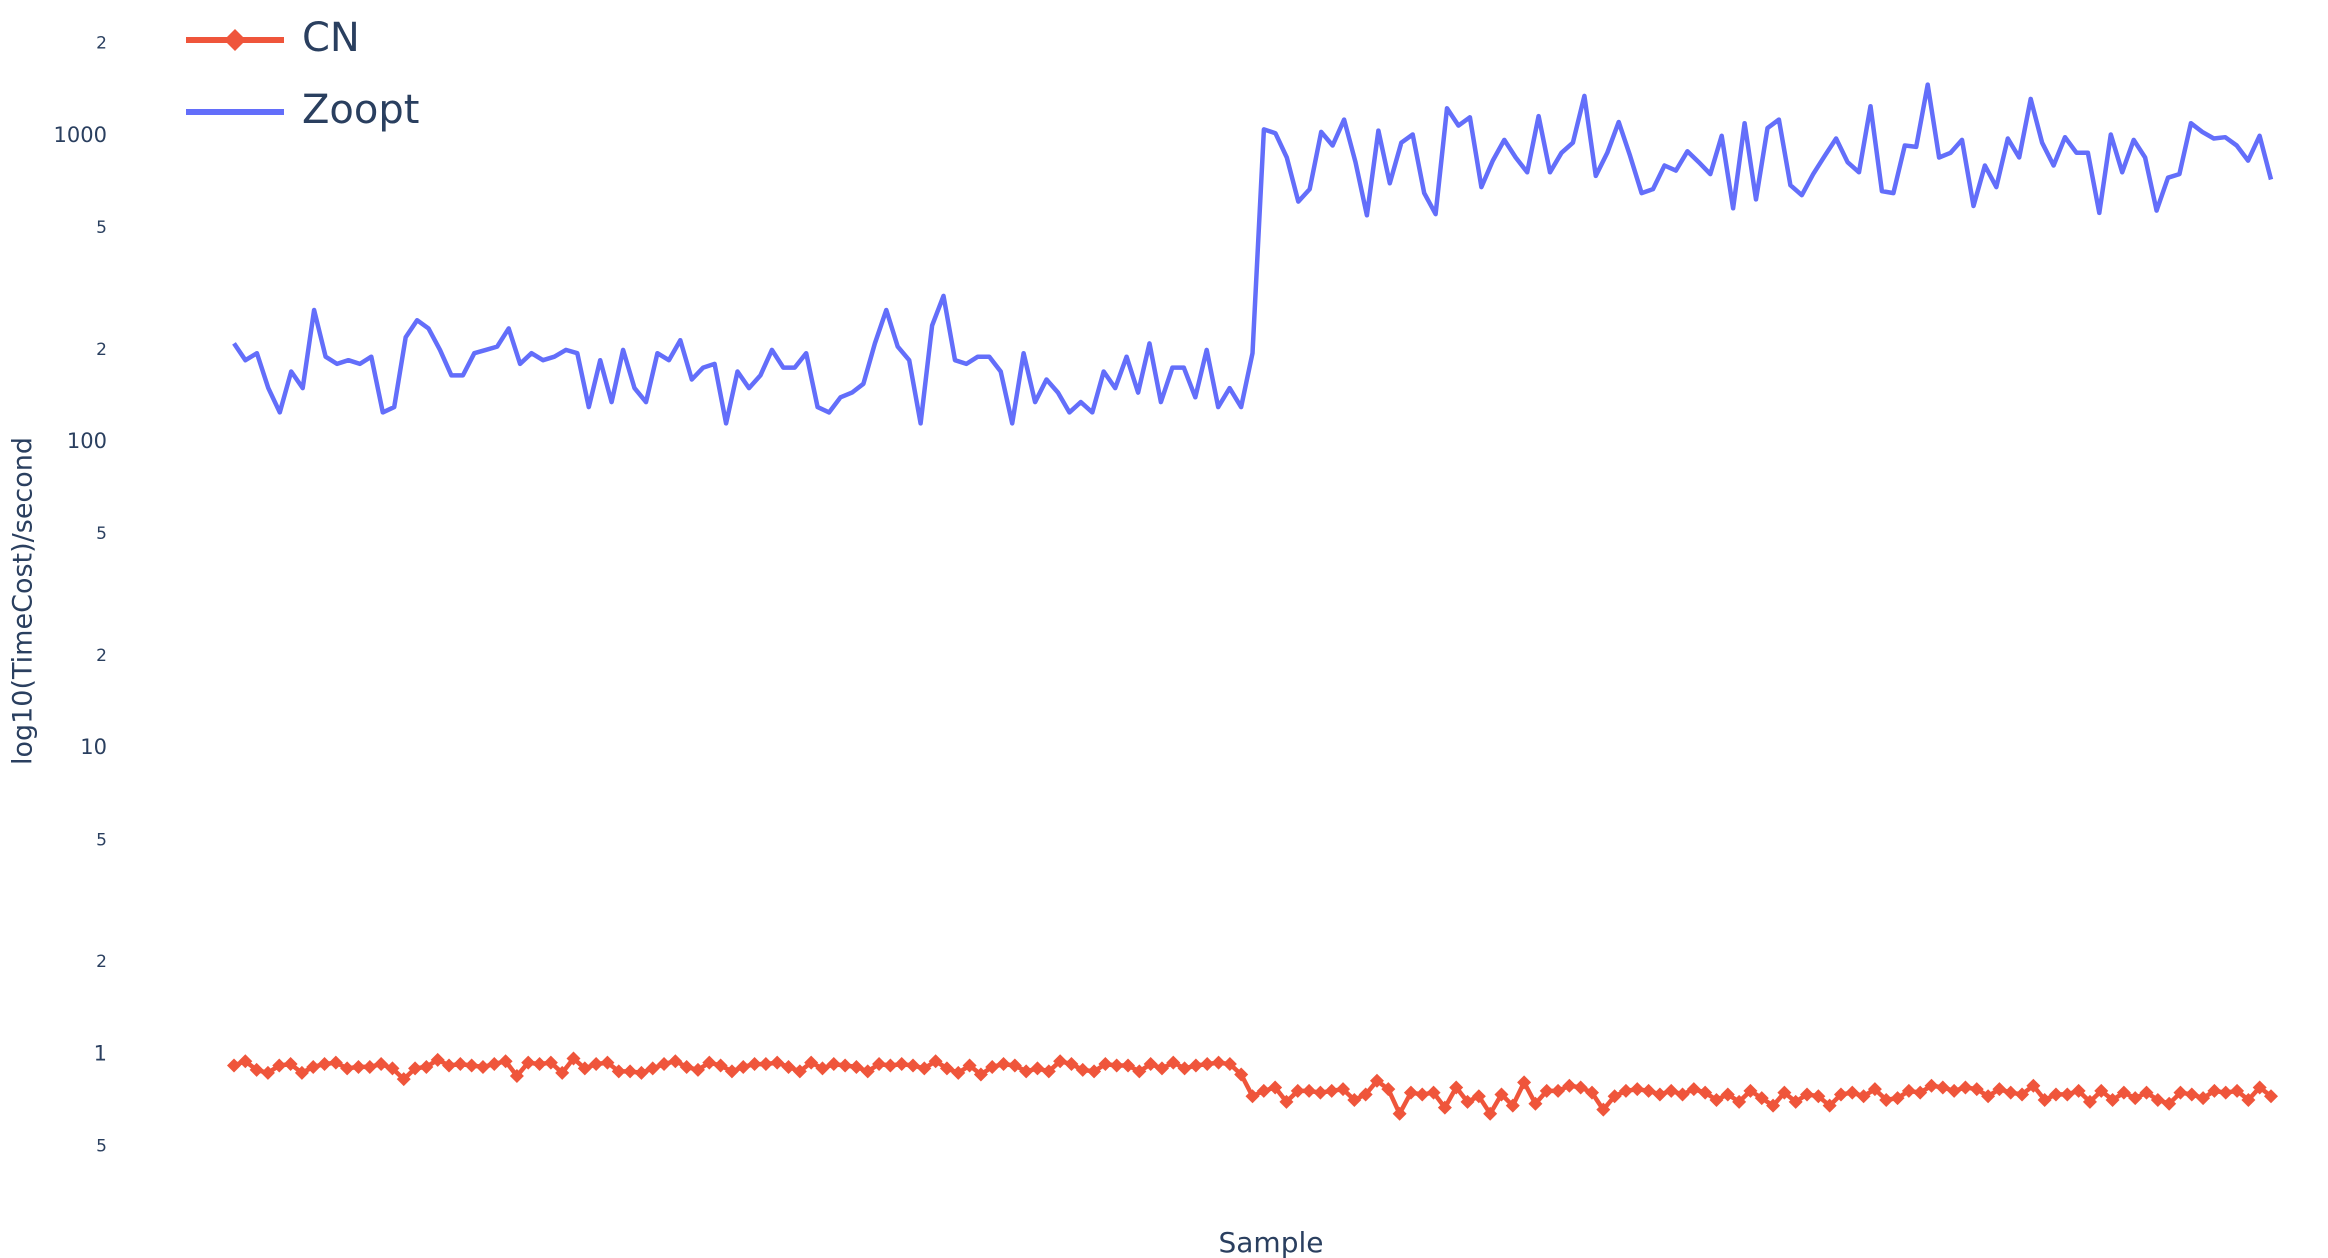 The height and width of the screenshot is (1258, 2328). I want to click on y-tick-label: 1000, so click(80, 135).